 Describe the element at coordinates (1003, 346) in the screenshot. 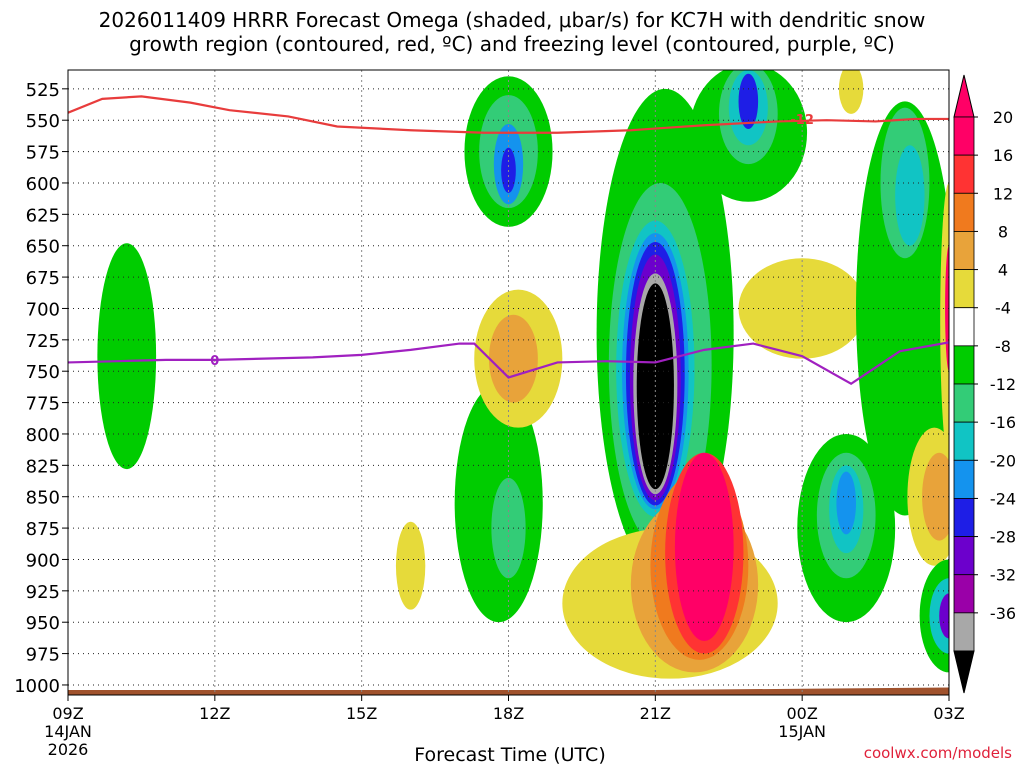

I see `colorbar-label-6: -8` at that location.